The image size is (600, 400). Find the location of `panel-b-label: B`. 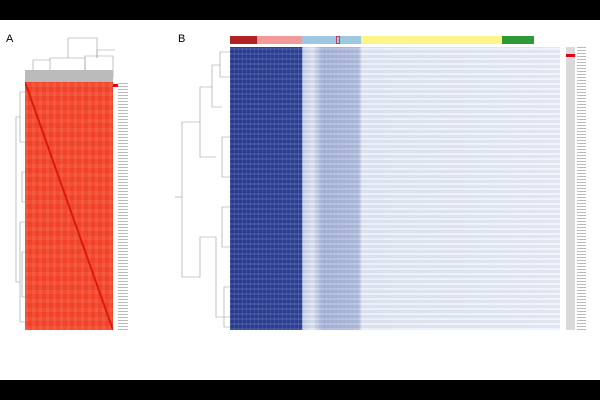

panel-b-label: B is located at coordinates (182, 39).